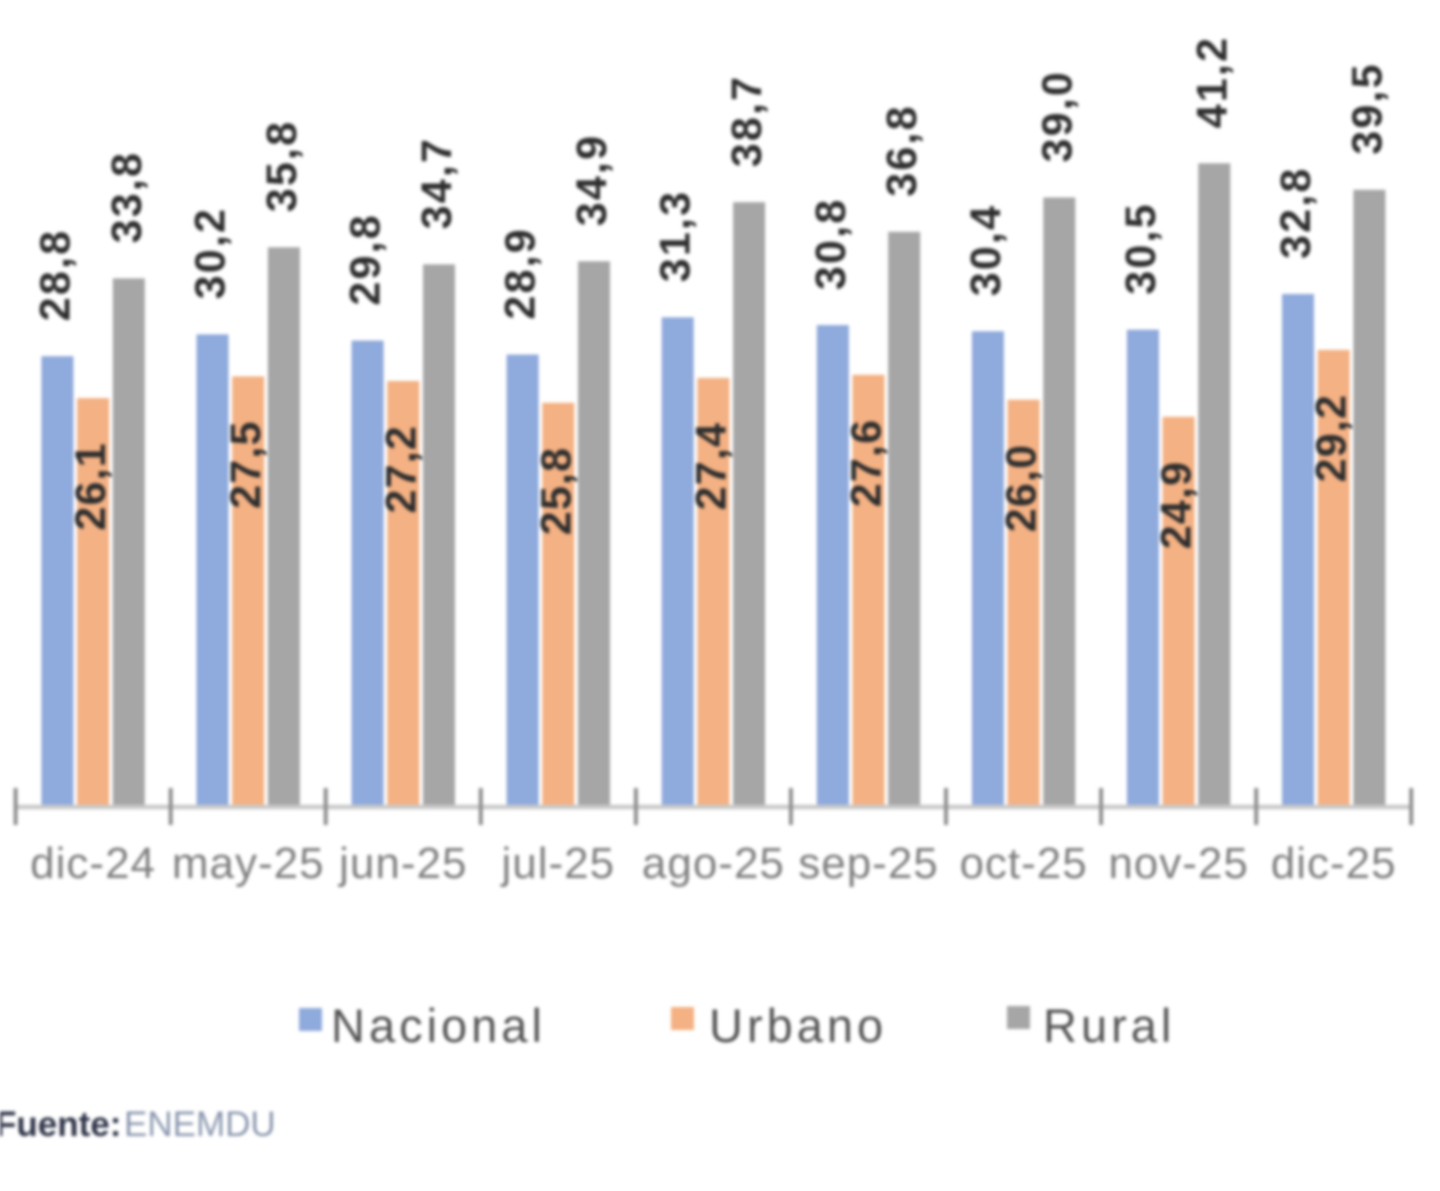 Image resolution: width=1440 pixels, height=1191 pixels. I want to click on svg-text: dic-24, so click(93, 863).